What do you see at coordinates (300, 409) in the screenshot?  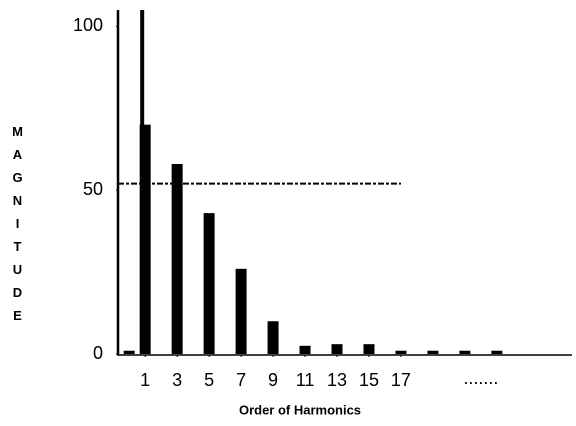 I see `x-axis-label: Order of Harmonics` at bounding box center [300, 409].